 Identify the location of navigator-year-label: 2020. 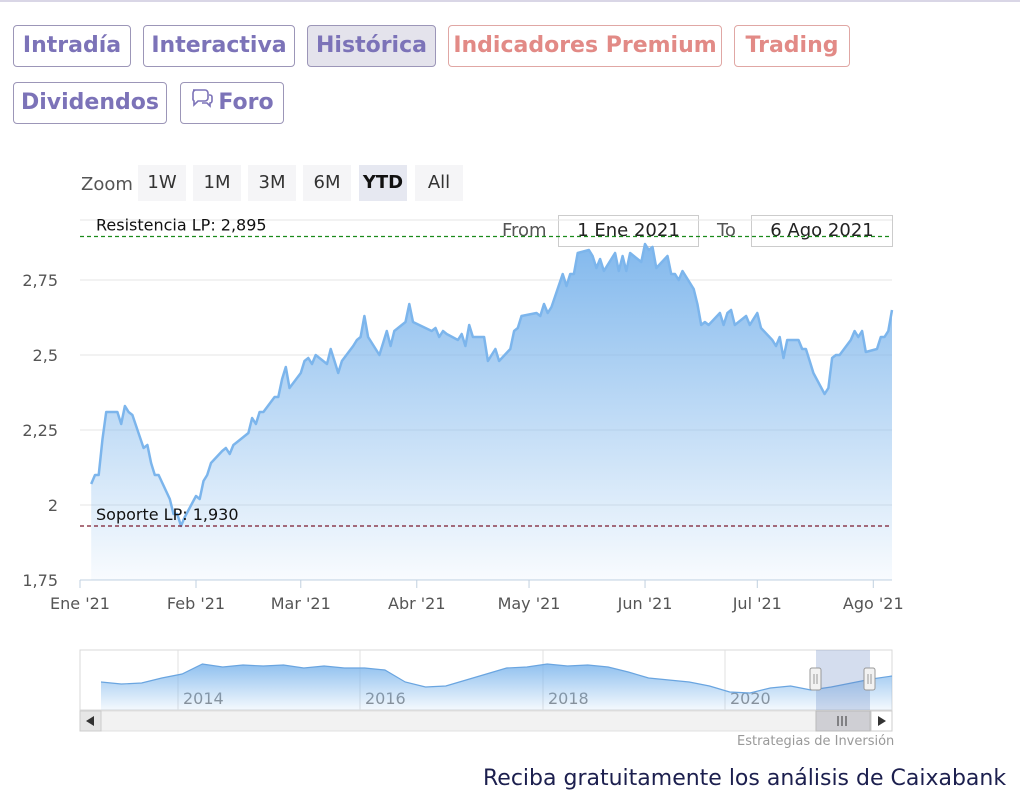
(750, 698).